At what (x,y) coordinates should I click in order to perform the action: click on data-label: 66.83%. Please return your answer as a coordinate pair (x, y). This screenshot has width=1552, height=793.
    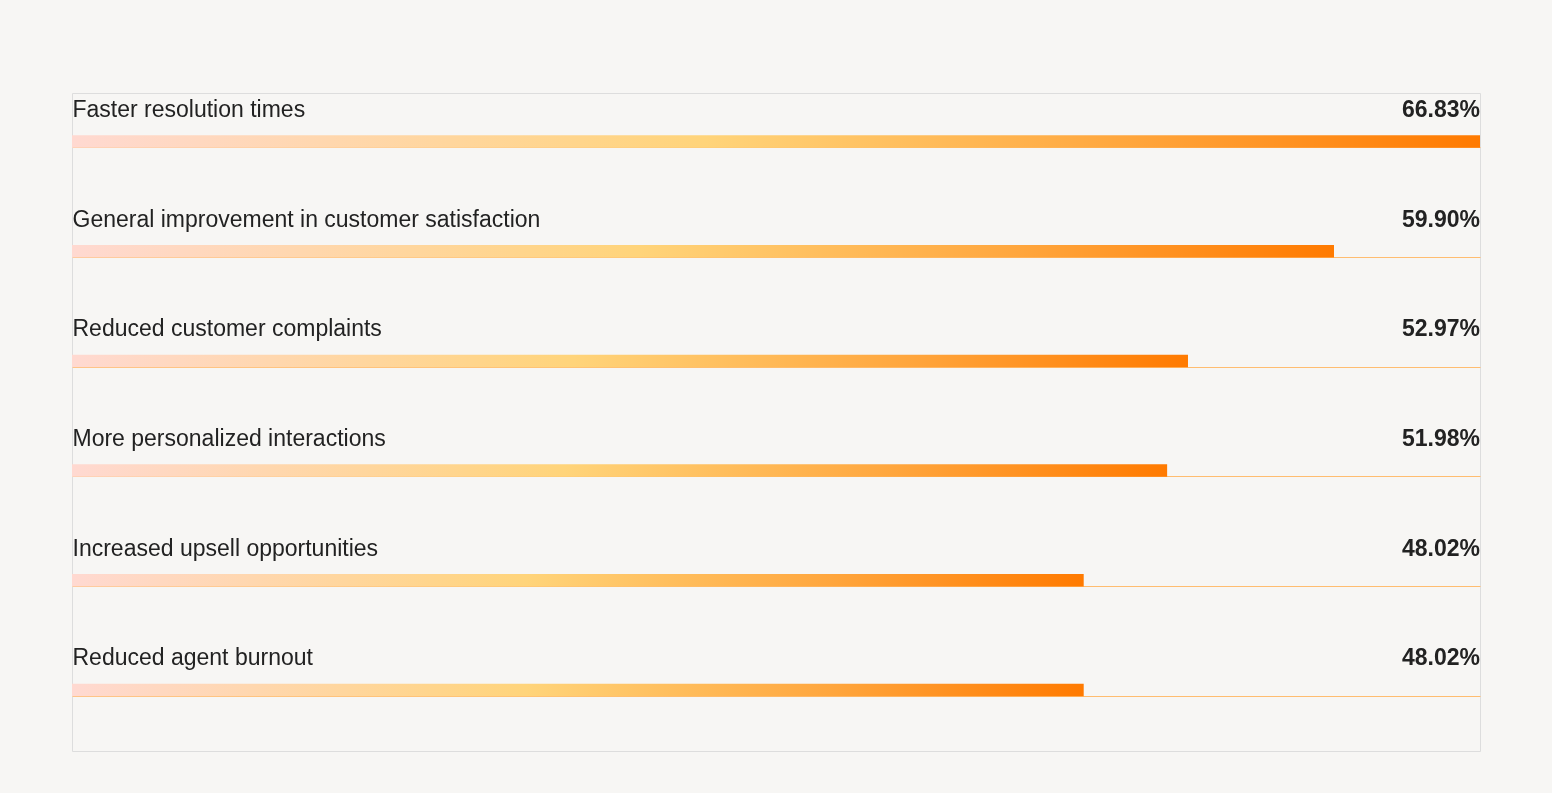
    Looking at the image, I should click on (1440, 108).